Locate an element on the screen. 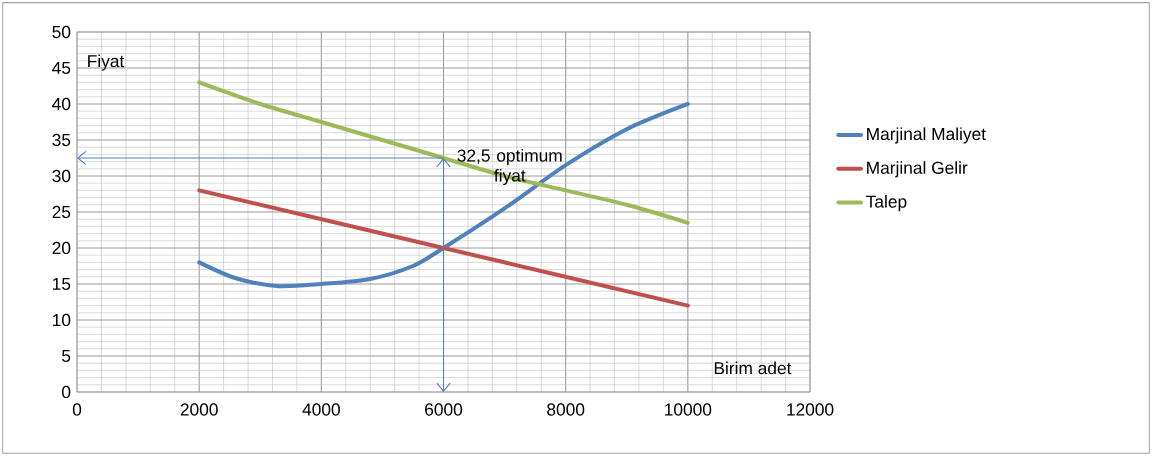 The width and height of the screenshot is (1160, 456). x-tick-label: 6000 is located at coordinates (444, 409).